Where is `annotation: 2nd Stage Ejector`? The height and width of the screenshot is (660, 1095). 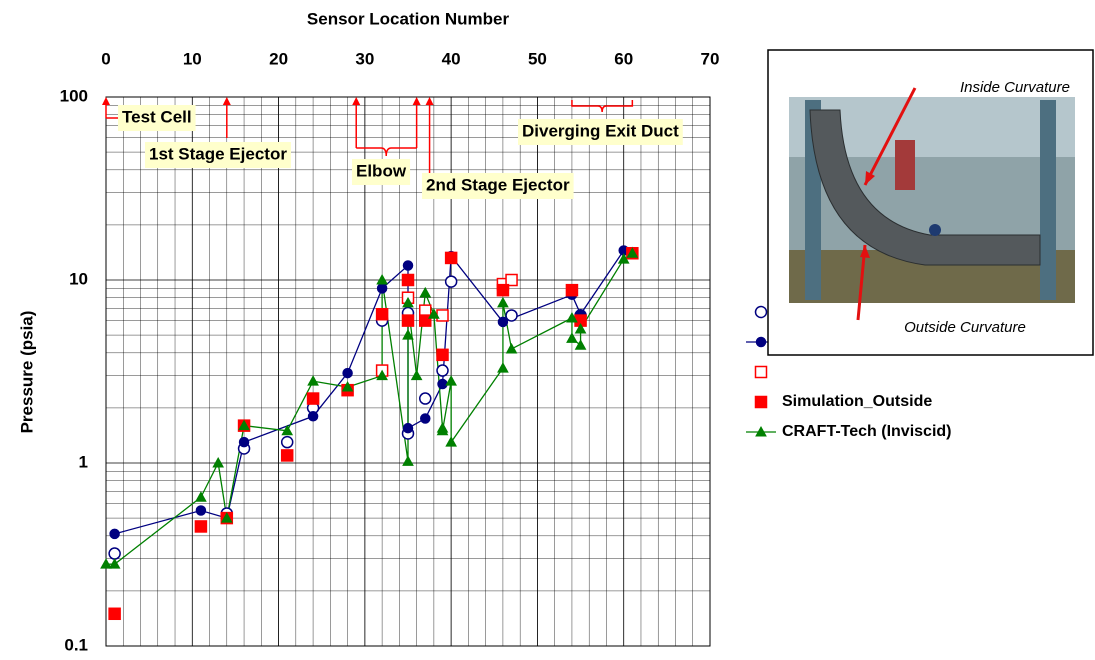 annotation: 2nd Stage Ejector is located at coordinates (498, 184).